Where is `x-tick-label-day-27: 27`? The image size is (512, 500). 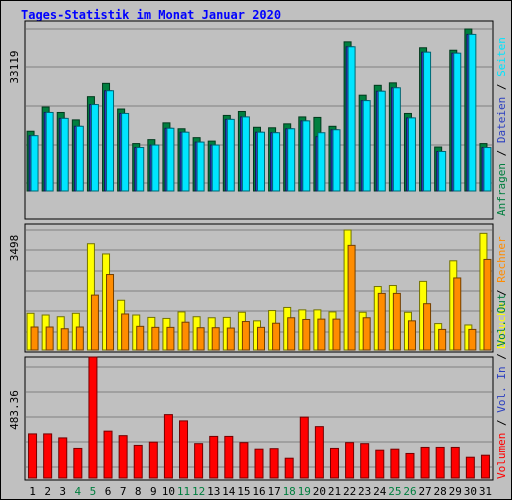 x-tick-label-day-27: 27 is located at coordinates (424, 491).